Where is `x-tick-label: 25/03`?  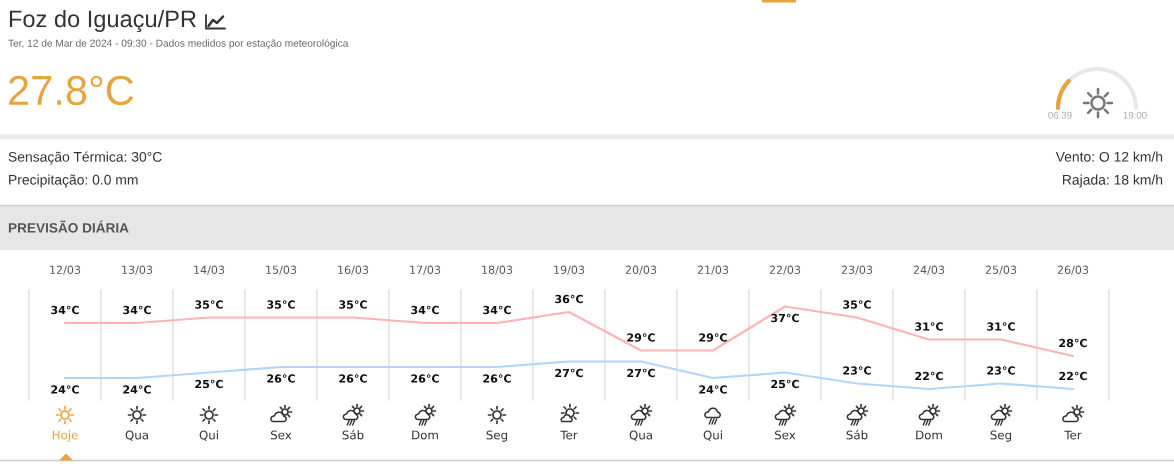
x-tick-label: 25/03 is located at coordinates (1001, 270).